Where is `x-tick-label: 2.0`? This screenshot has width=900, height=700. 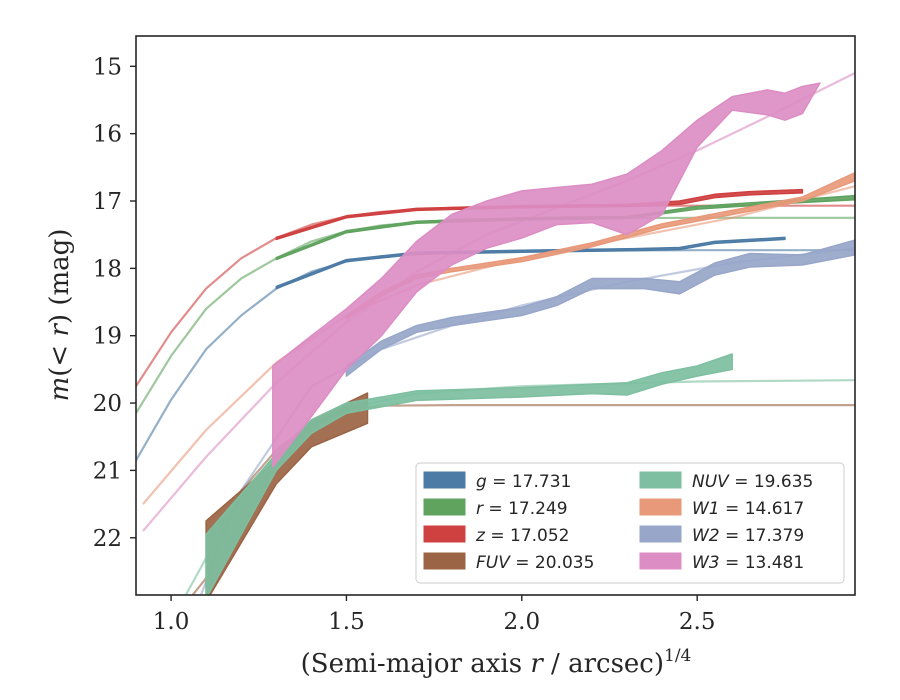
x-tick-label: 2.0 is located at coordinates (522, 622).